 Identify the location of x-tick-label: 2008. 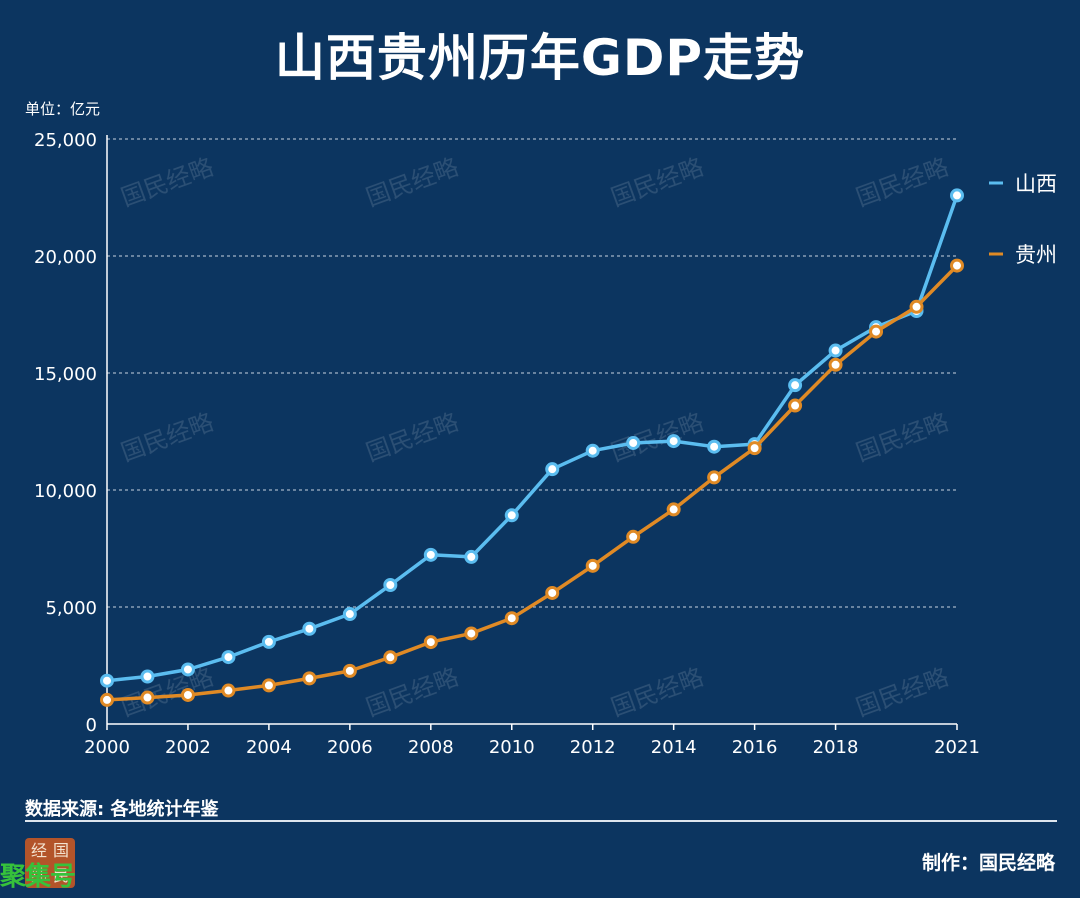
(431, 747).